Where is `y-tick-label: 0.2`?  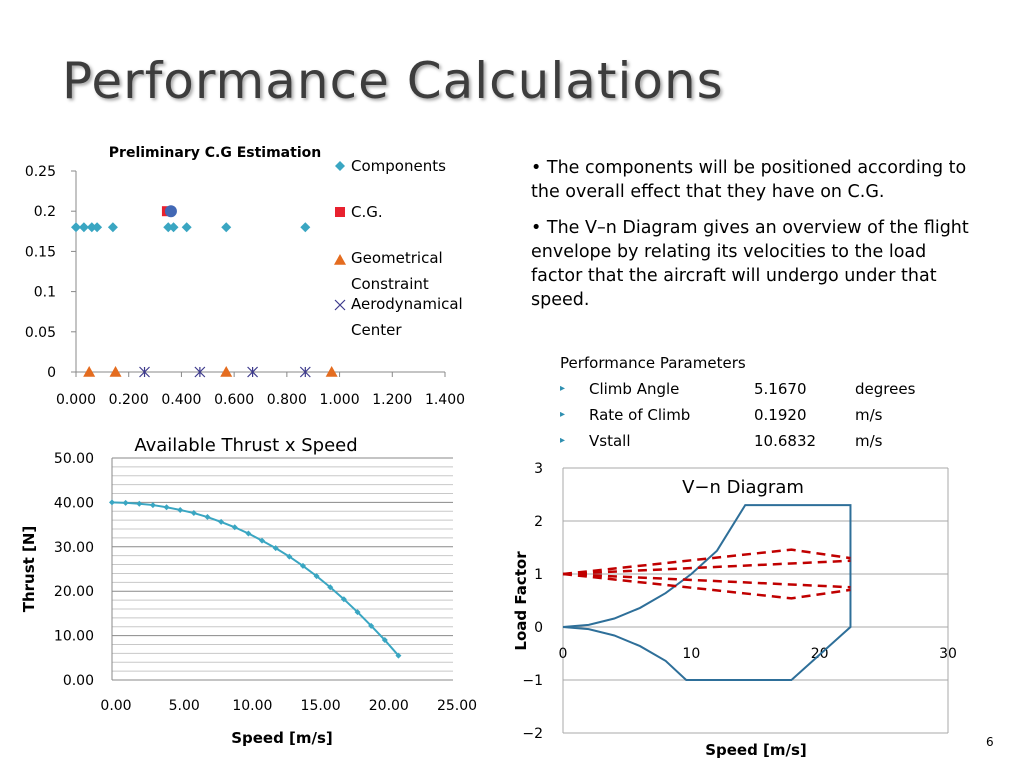 y-tick-label: 0.2 is located at coordinates (45, 212).